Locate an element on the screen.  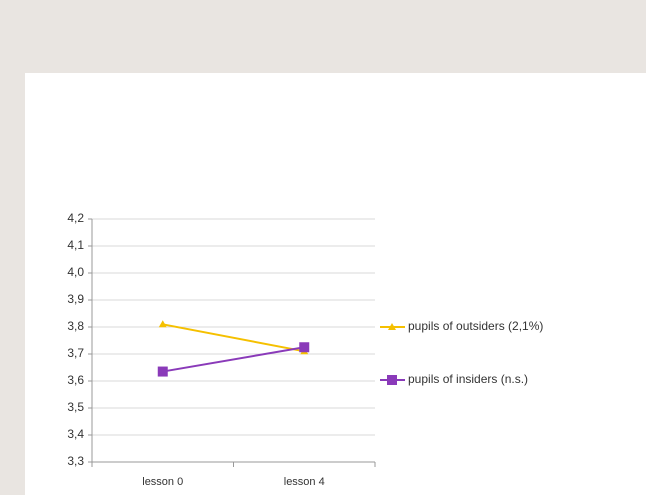
y-tick-label: 4,0 is located at coordinates (75, 272).